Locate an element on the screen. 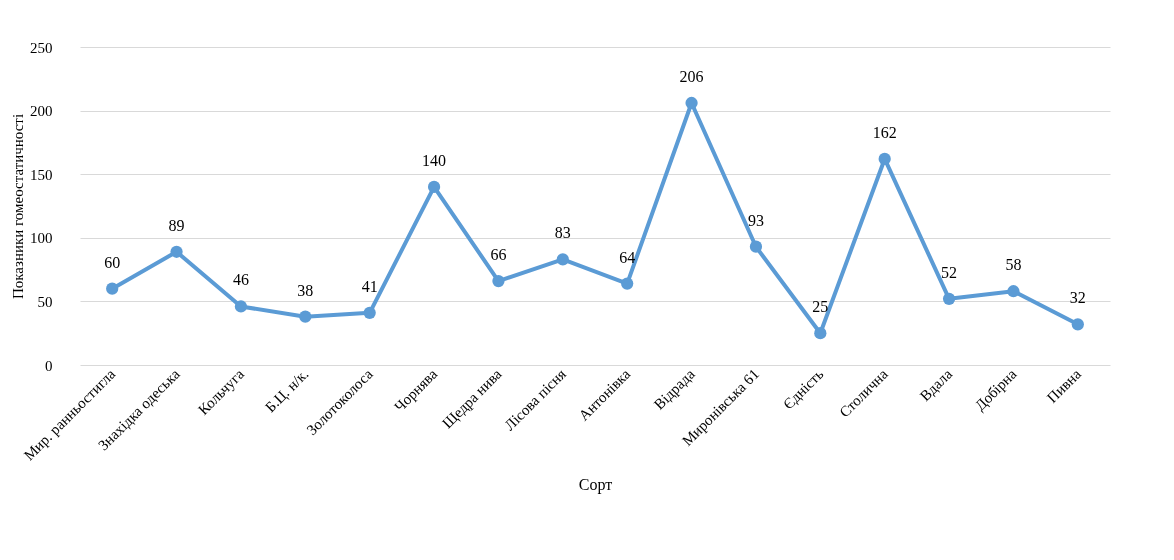 The width and height of the screenshot is (1174, 560). y-tick-label: 100 is located at coordinates (41, 238).